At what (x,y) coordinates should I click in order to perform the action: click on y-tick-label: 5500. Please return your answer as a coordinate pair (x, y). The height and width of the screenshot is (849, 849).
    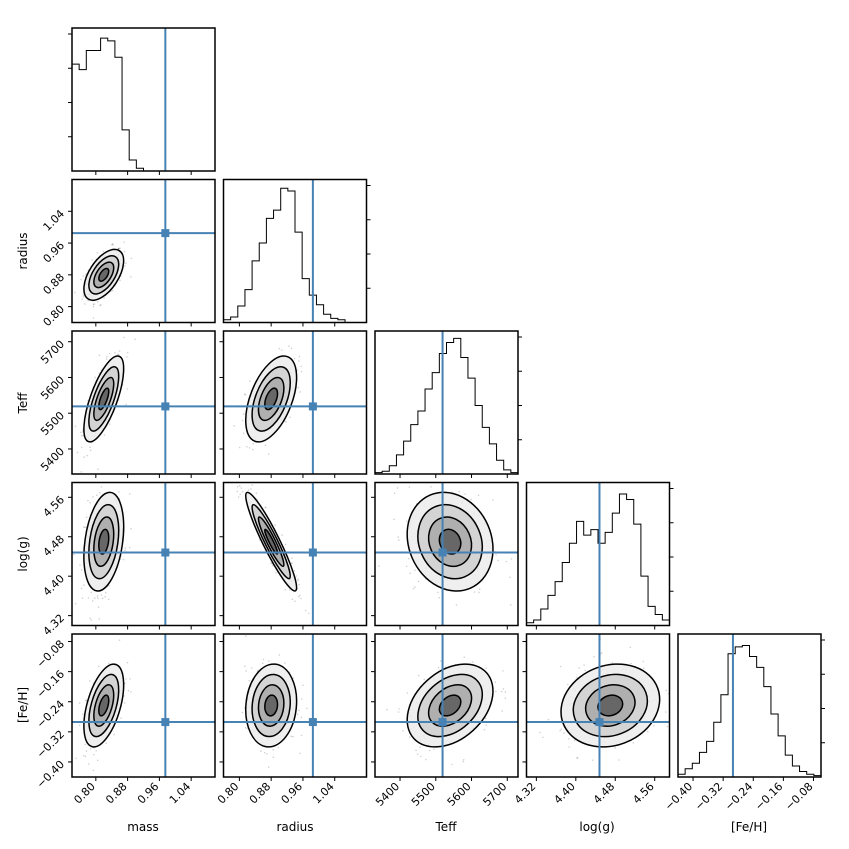
    Looking at the image, I should click on (52, 423).